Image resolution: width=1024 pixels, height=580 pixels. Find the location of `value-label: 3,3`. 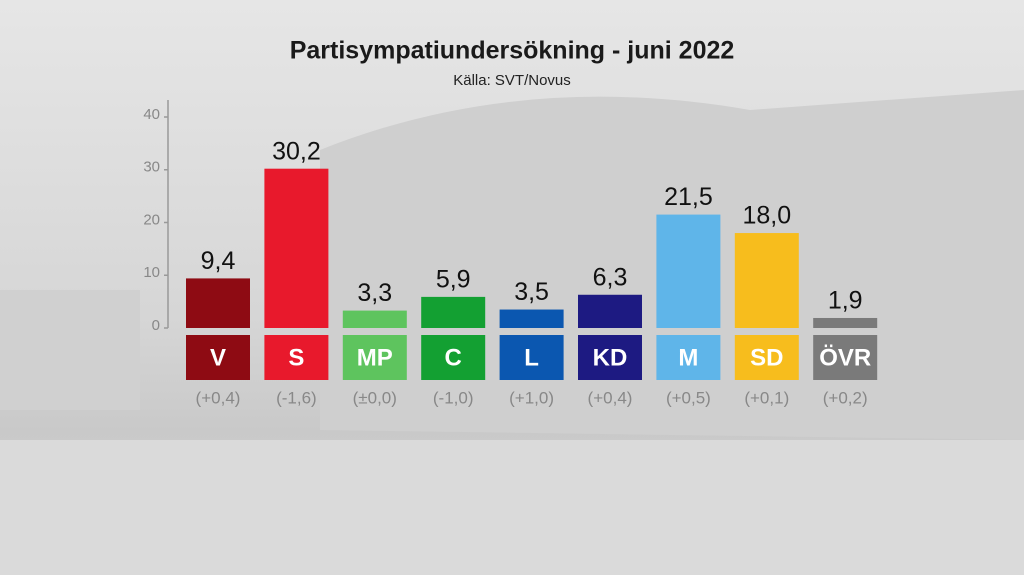

value-label: 3,3 is located at coordinates (374, 293).